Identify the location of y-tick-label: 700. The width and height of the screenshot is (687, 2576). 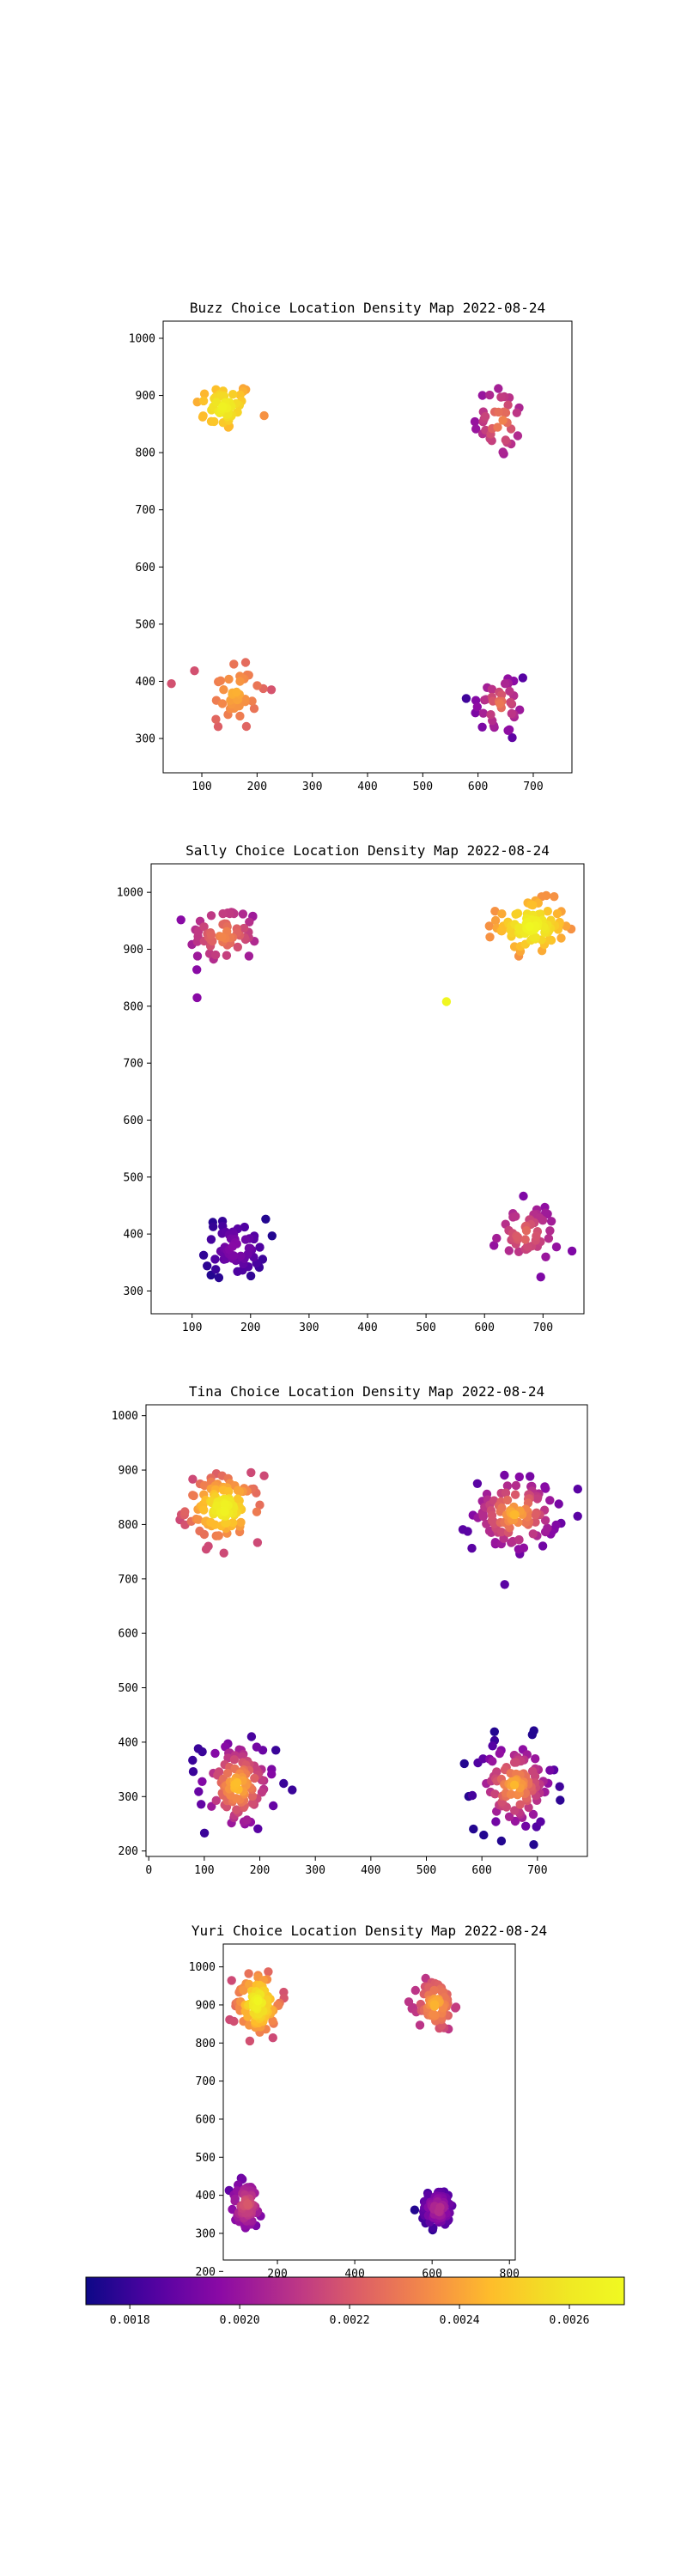
(133, 1064).